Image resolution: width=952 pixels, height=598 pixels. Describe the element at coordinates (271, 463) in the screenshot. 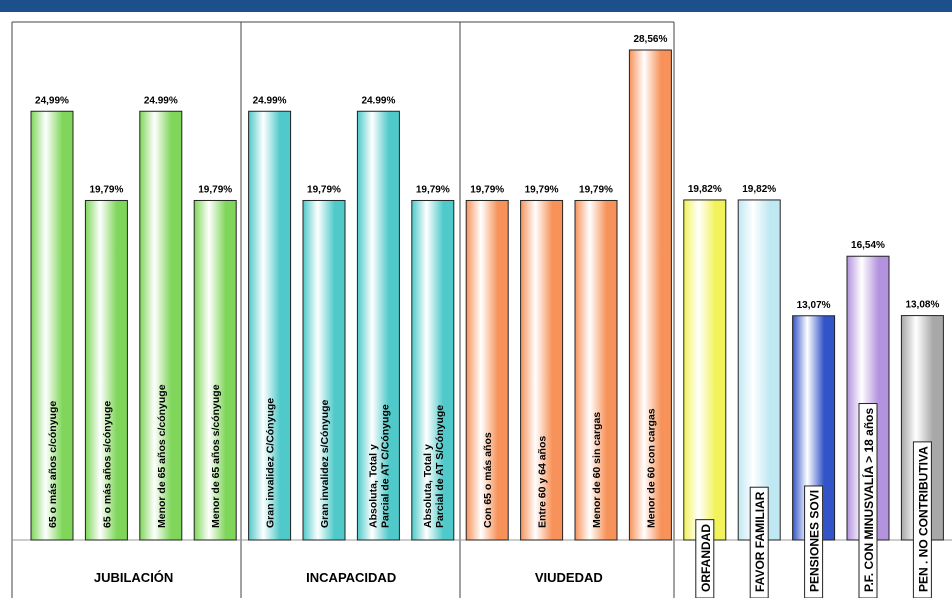

I see `bar-label: Gran invalidez C/Cónyuge` at that location.